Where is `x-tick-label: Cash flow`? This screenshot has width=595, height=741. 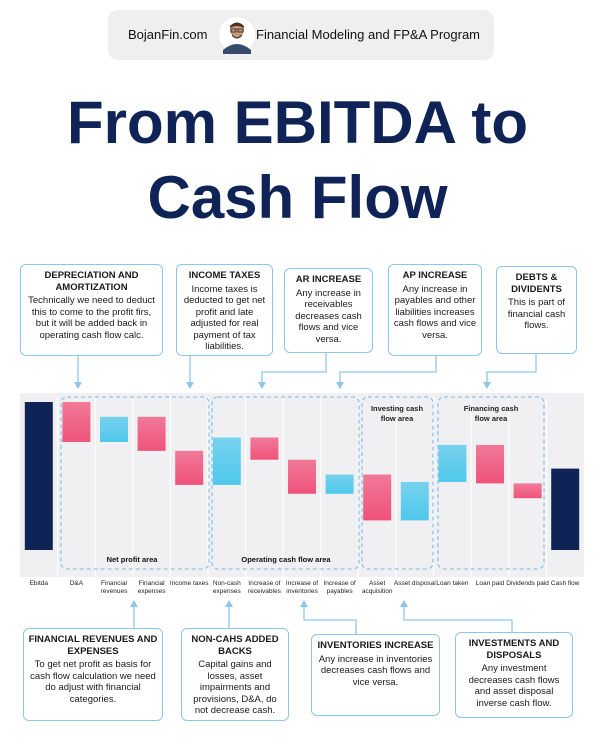 x-tick-label: Cash flow is located at coordinates (565, 583).